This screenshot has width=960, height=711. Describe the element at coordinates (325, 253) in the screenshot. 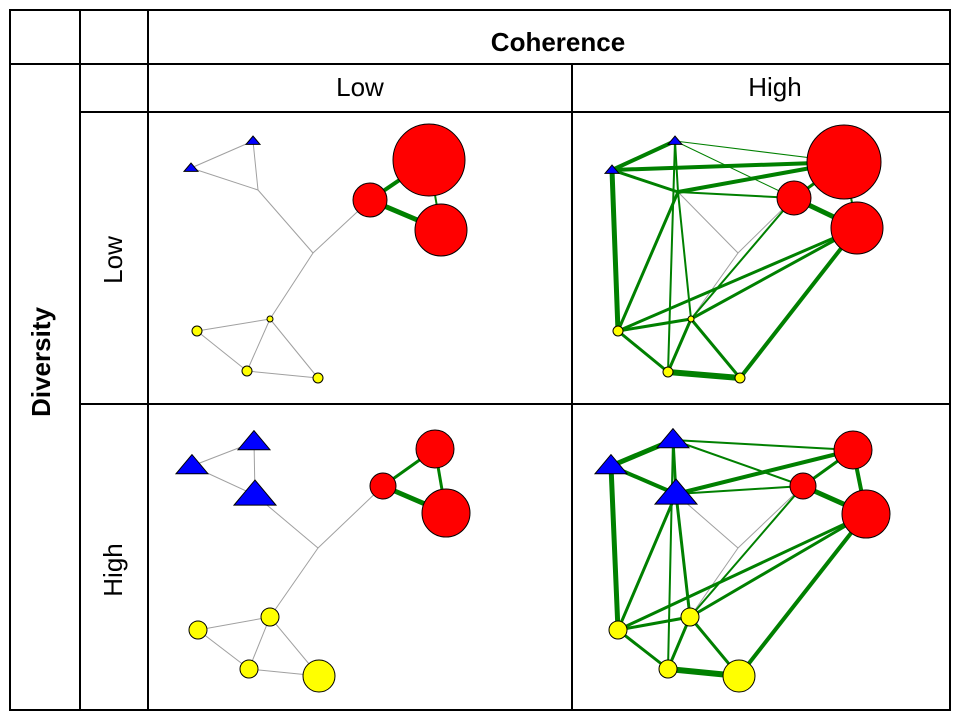

I see `panel-low-diversity-low-coherence` at that location.